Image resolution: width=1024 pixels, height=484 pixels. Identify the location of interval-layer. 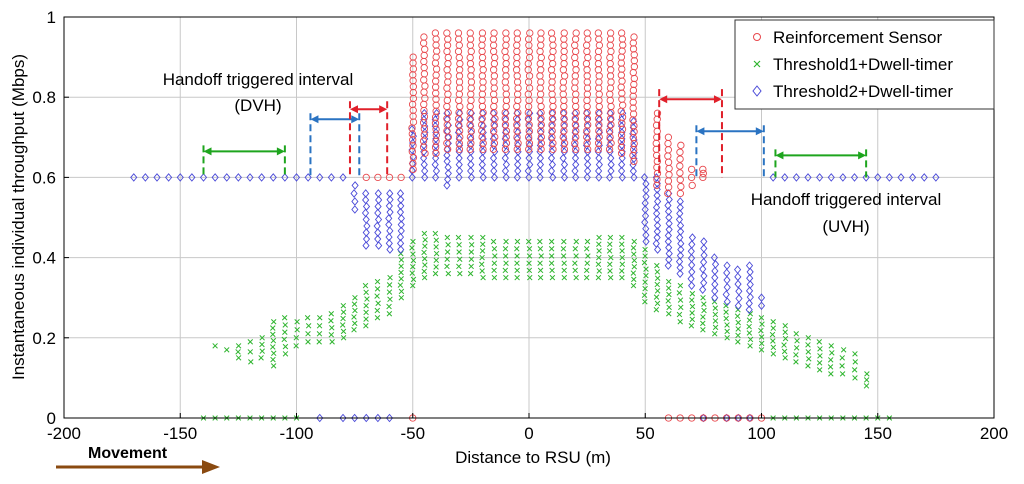
(535, 133).